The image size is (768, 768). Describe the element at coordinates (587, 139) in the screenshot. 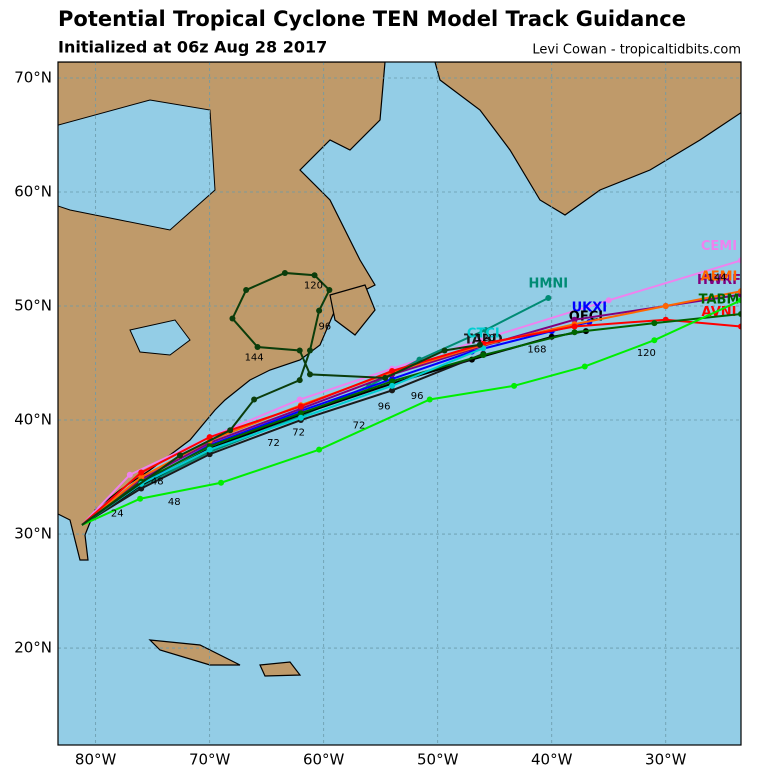

I see `greenland` at that location.